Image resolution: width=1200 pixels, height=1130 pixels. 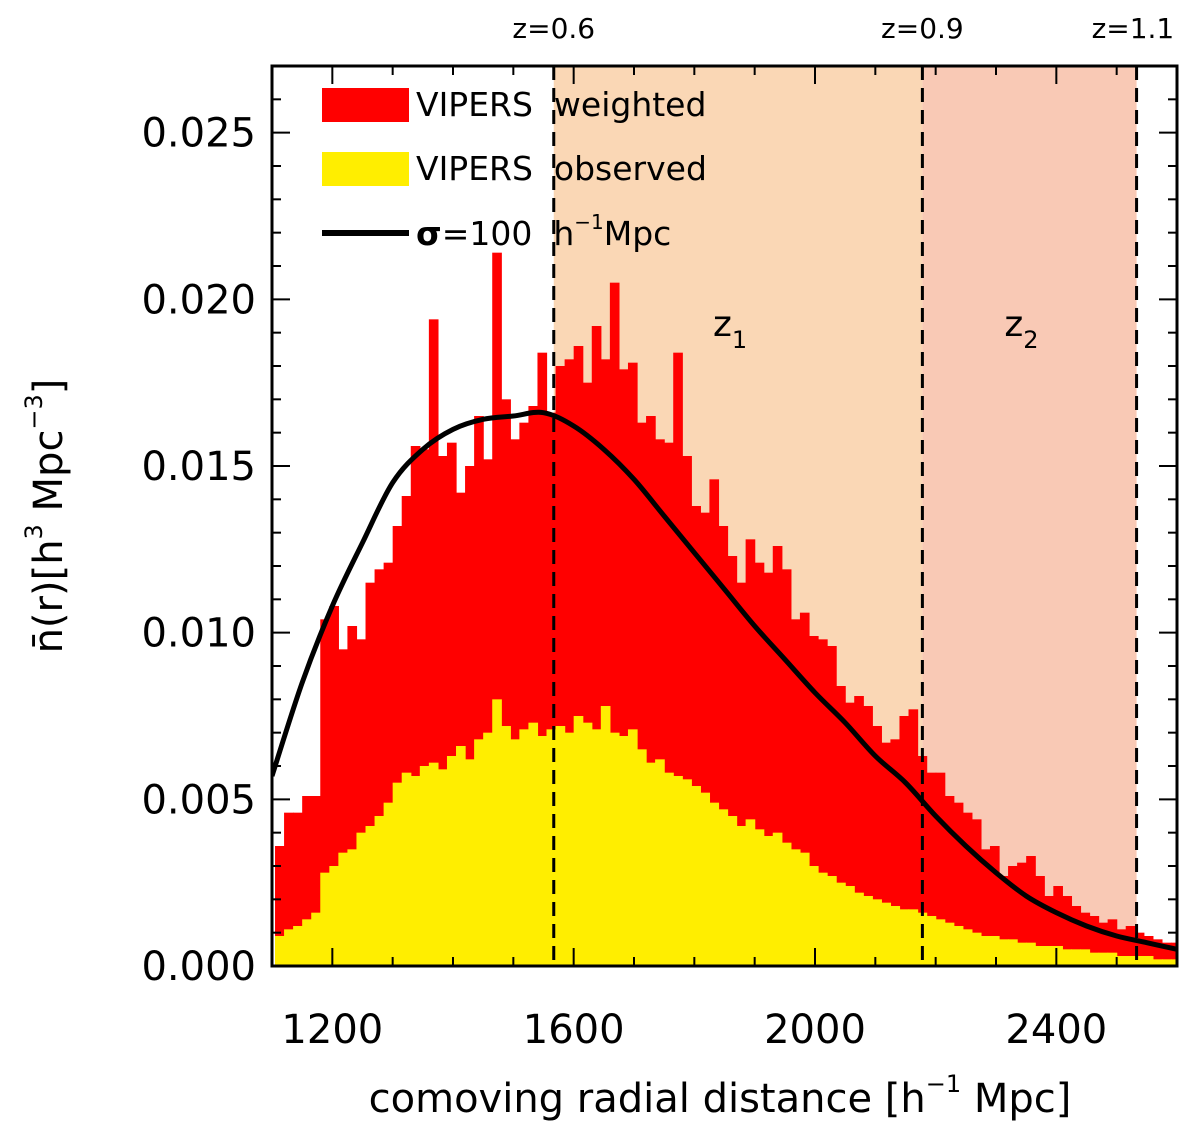 What do you see at coordinates (1016, 1099) in the screenshot?
I see `x-axis-title-end: Mpc]` at bounding box center [1016, 1099].